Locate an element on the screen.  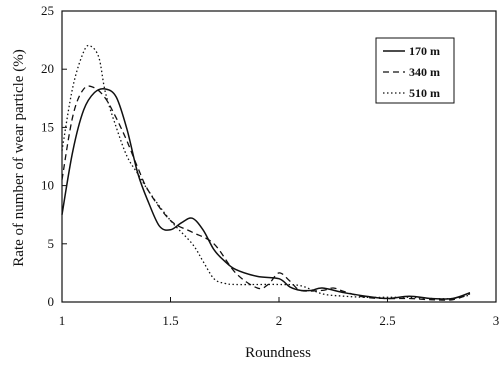
y-tick-label: 5 is located at coordinates (51, 243).